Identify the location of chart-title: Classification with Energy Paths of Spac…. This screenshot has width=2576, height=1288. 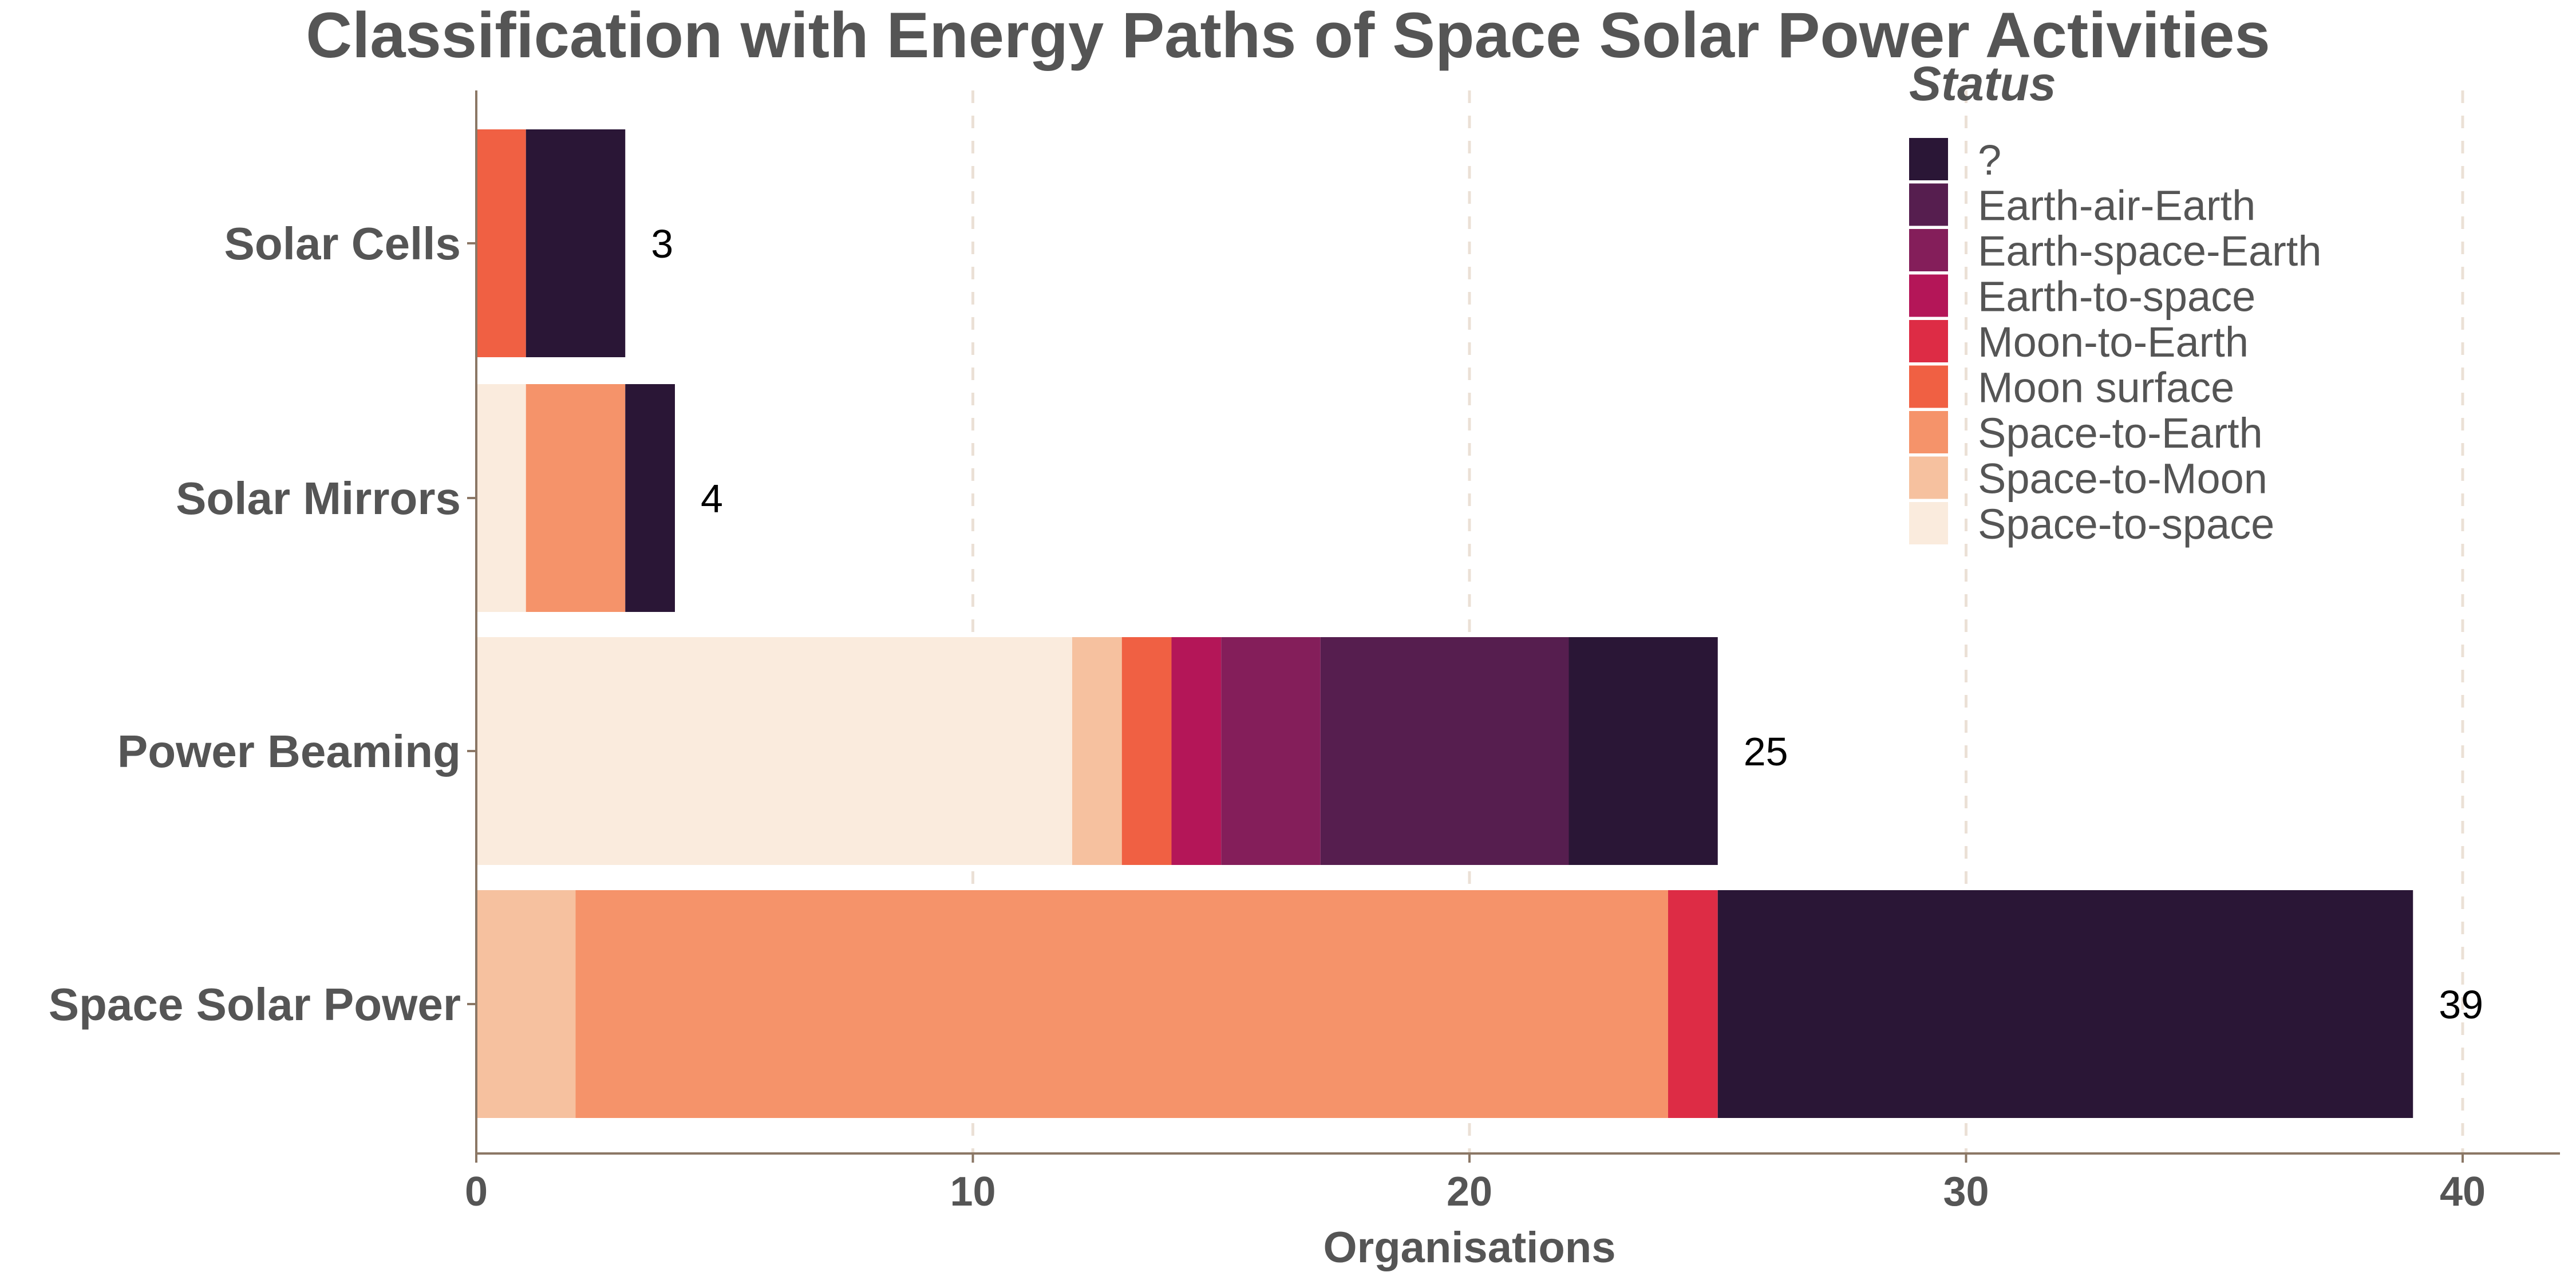
(1288, 35).